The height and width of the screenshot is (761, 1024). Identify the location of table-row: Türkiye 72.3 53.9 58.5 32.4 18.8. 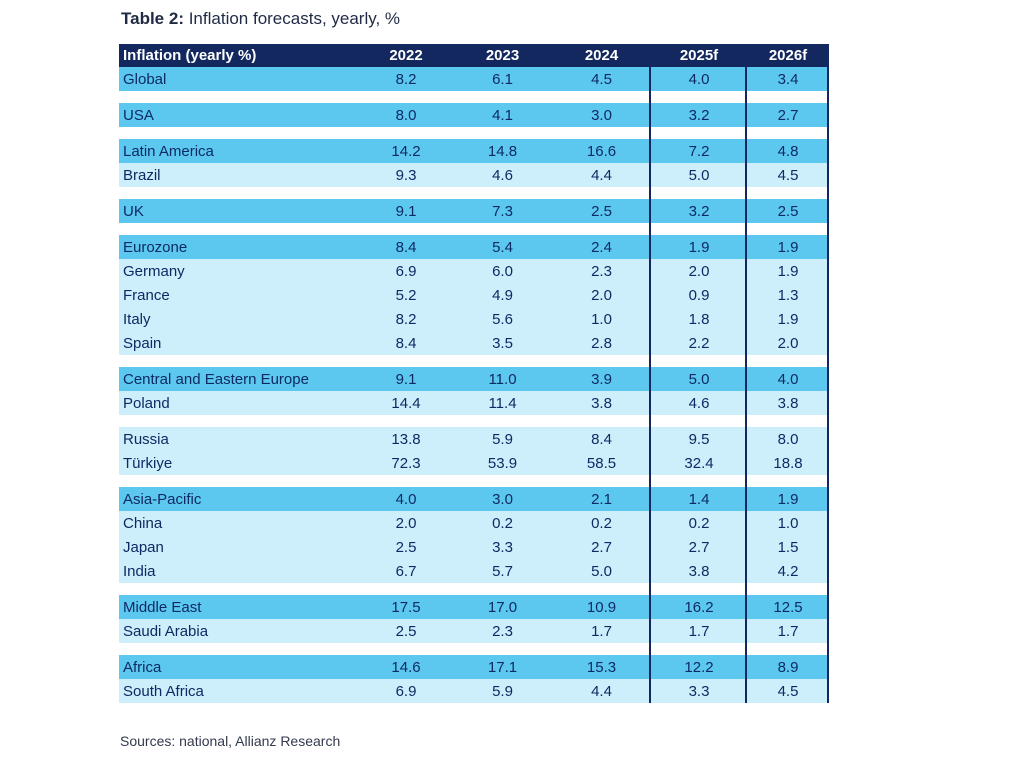
(474, 463).